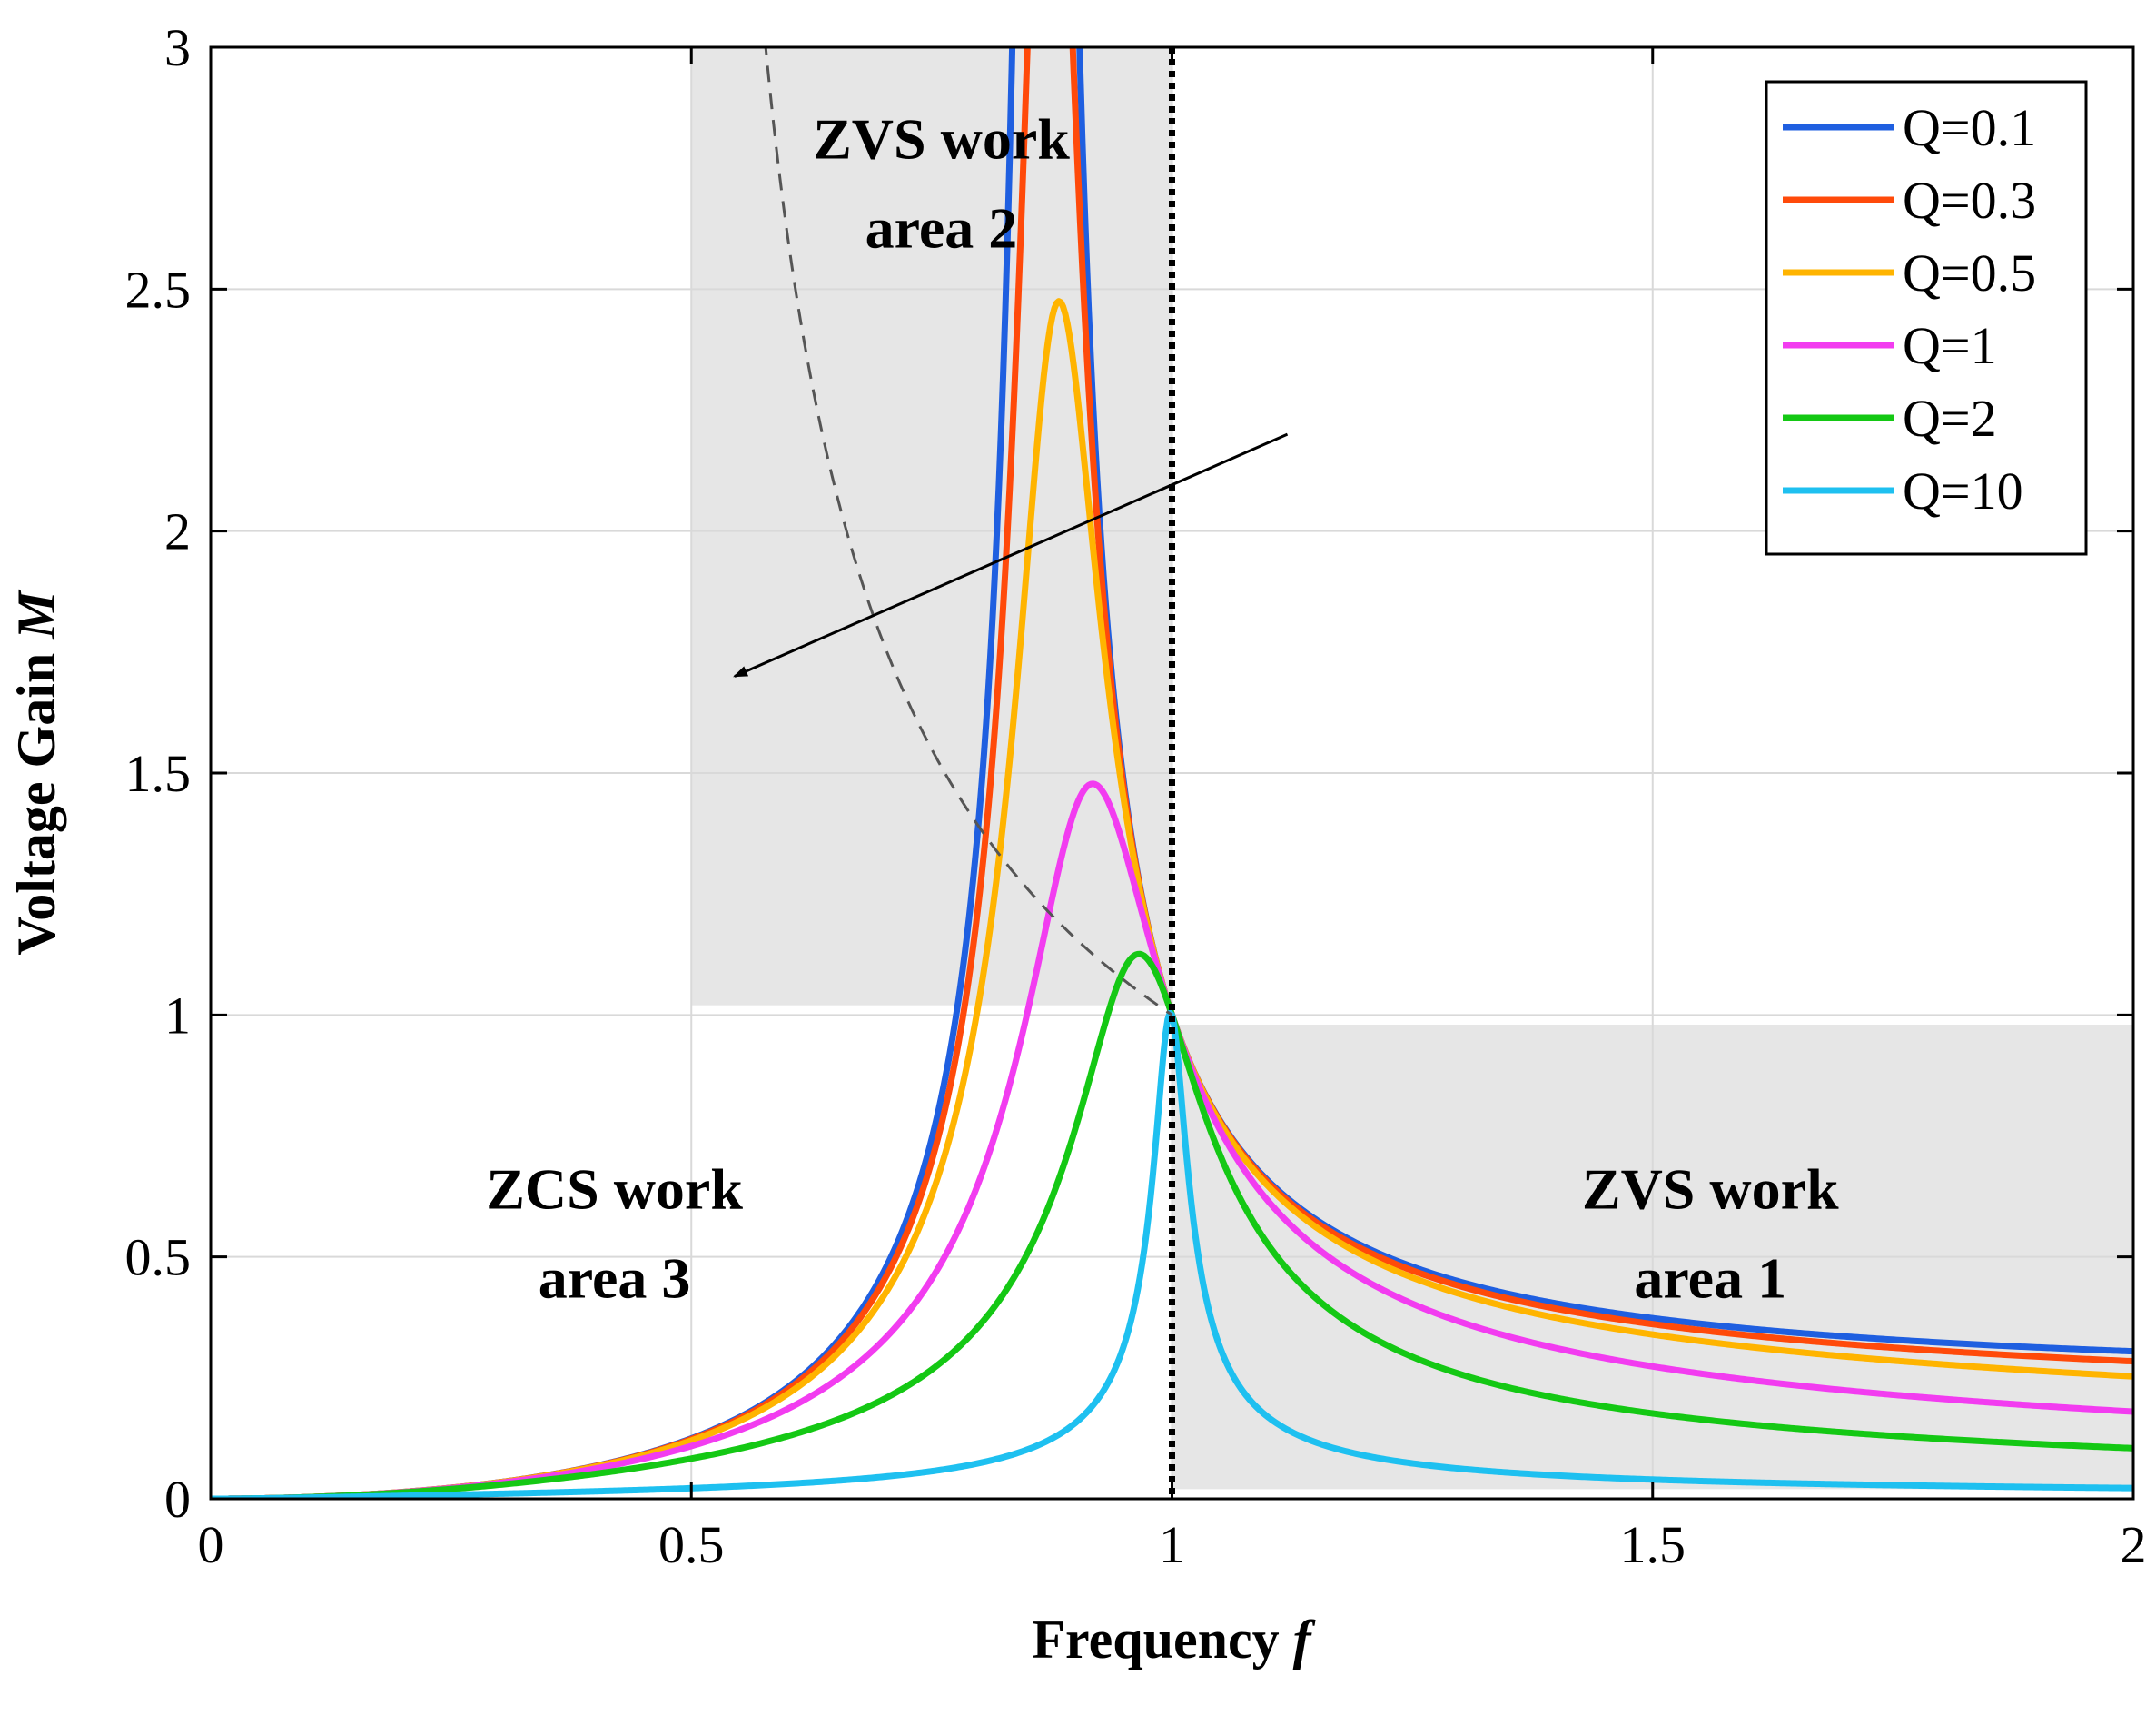  Describe the element at coordinates (1963, 490) in the screenshot. I see `legend-label-6: Q=10` at that location.